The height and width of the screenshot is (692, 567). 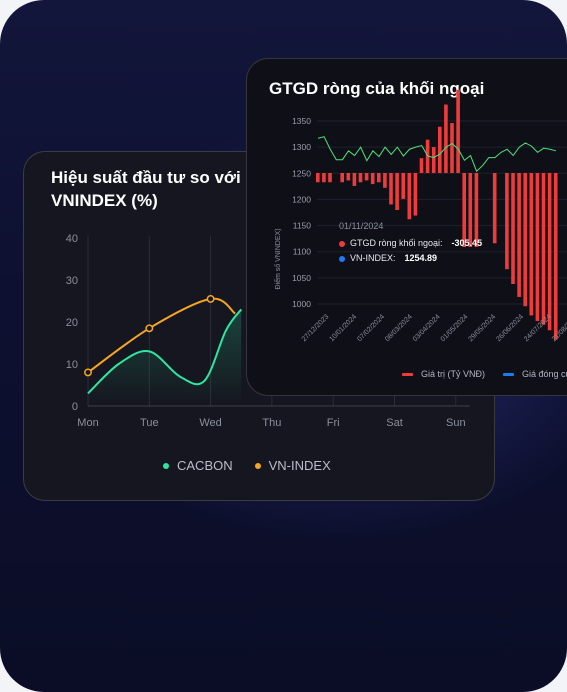 I want to click on x-tick-label: Thu, so click(x=271, y=423).